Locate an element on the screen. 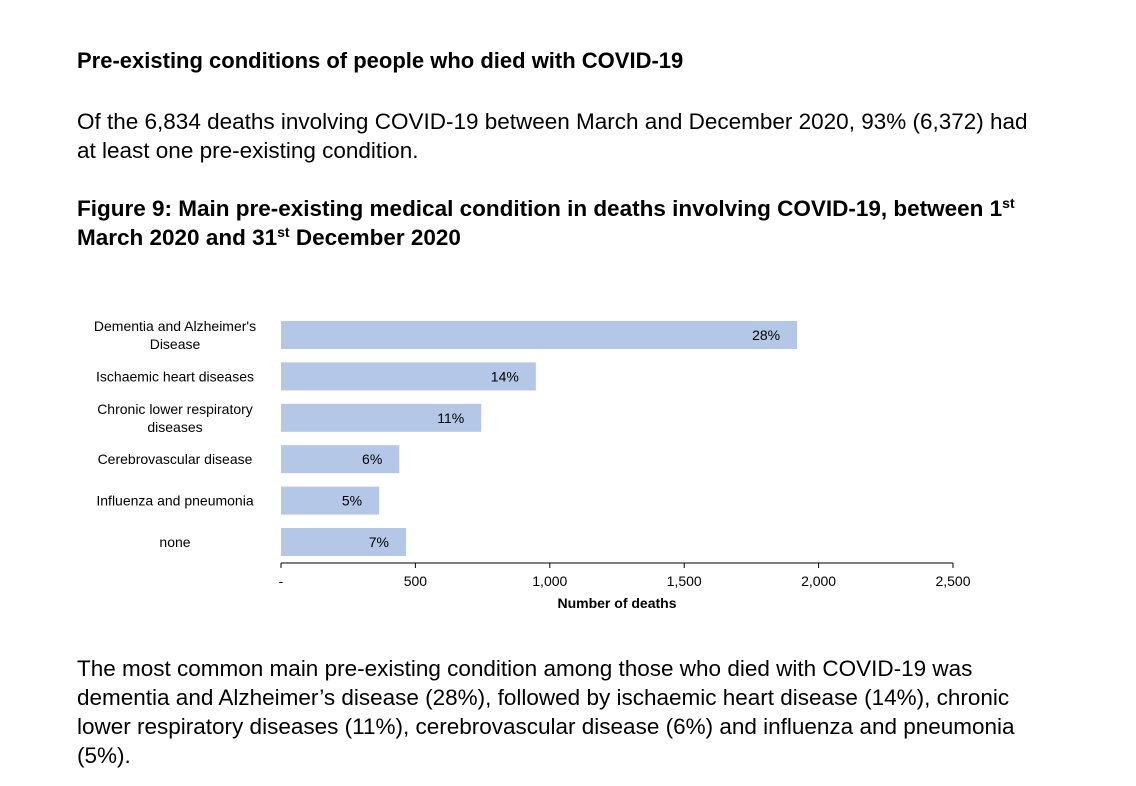  x-tick-label: 1,000 is located at coordinates (549, 581).